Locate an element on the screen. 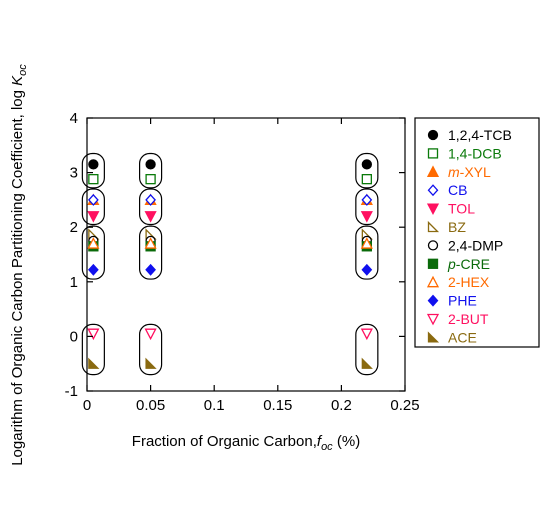  legend-label-m-XYL: m-XYL is located at coordinates (469, 172).